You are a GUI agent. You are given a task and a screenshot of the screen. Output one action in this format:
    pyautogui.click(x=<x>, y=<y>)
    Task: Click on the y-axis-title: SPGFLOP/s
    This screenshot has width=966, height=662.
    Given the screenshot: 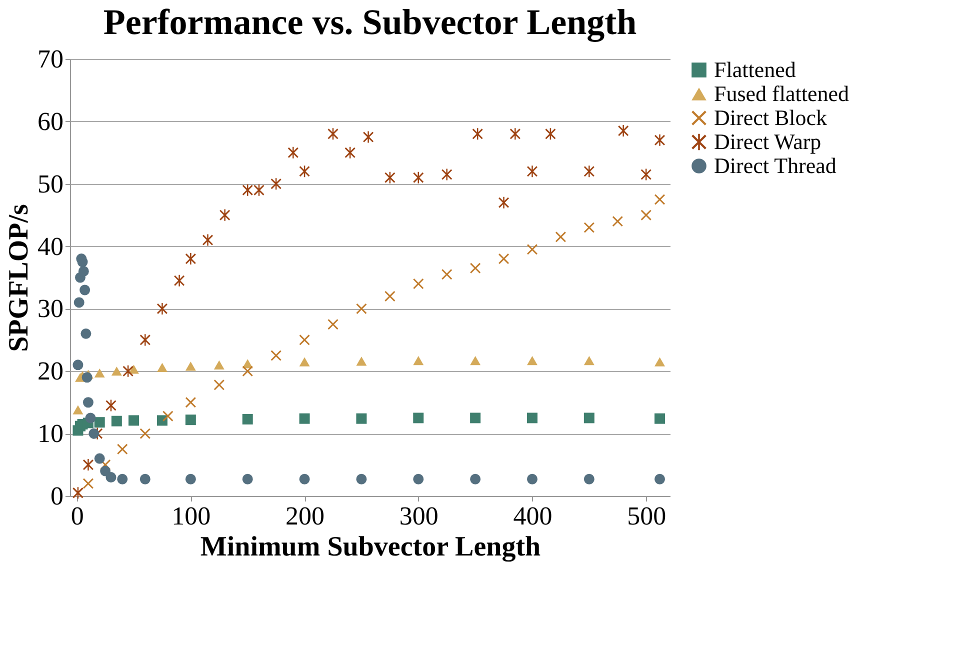 What is the action you would take?
    pyautogui.click(x=19, y=278)
    